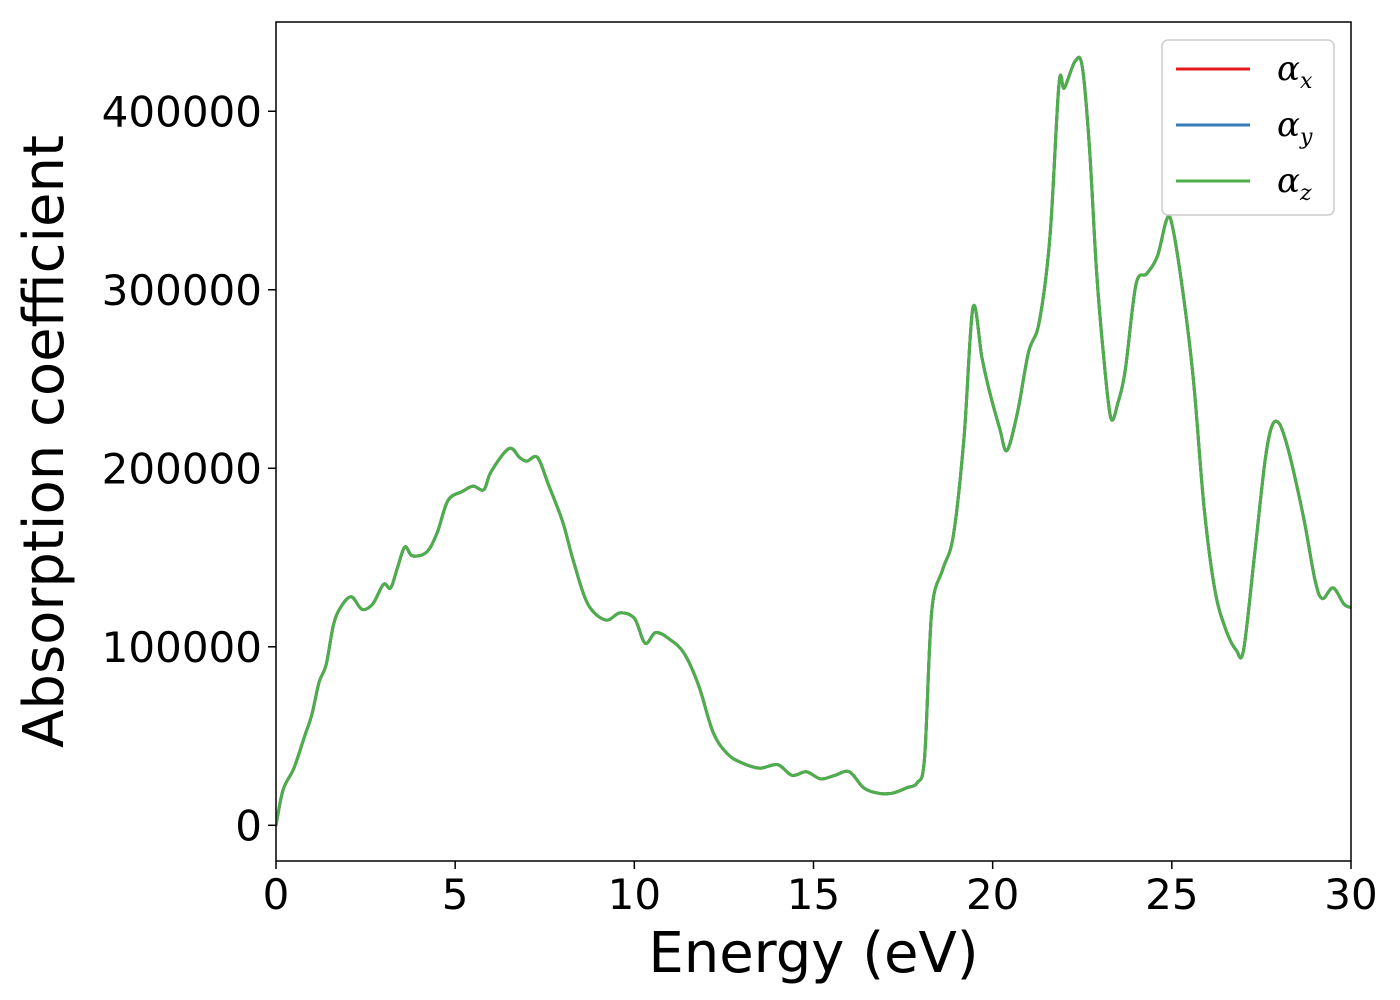  I want to click on x-axis-ticks: 0 5 10 15 20 25 30, so click(820, 890).